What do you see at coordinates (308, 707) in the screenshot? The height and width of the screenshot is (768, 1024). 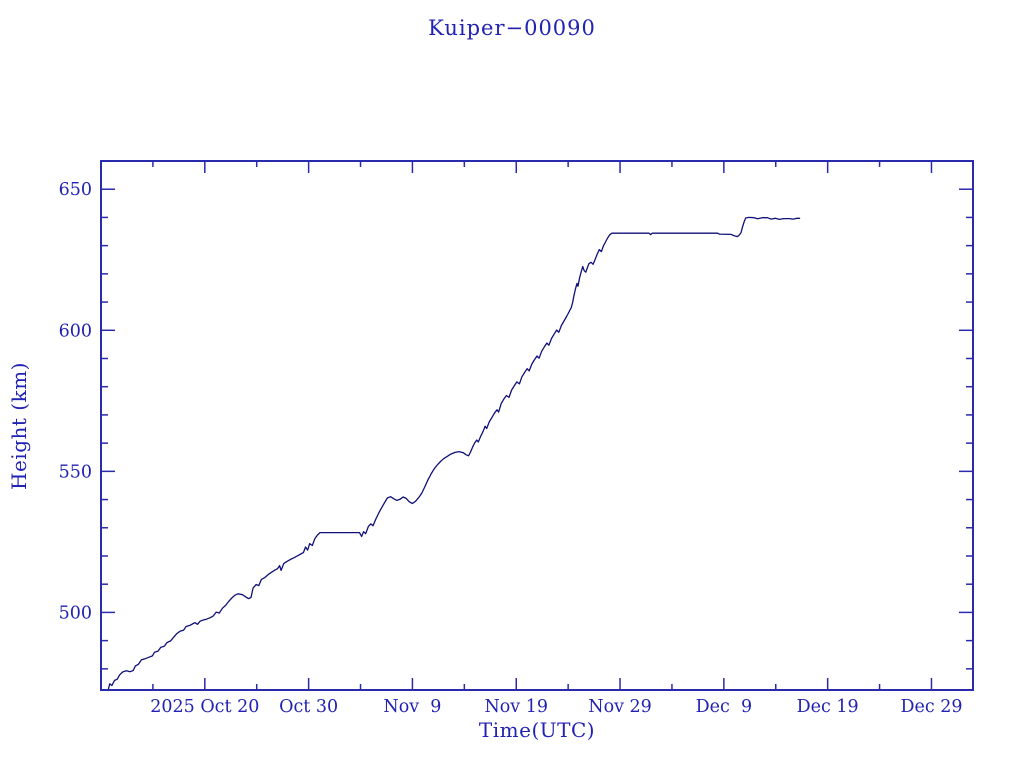 I see `x-tick-label: Oct 30` at bounding box center [308, 707].